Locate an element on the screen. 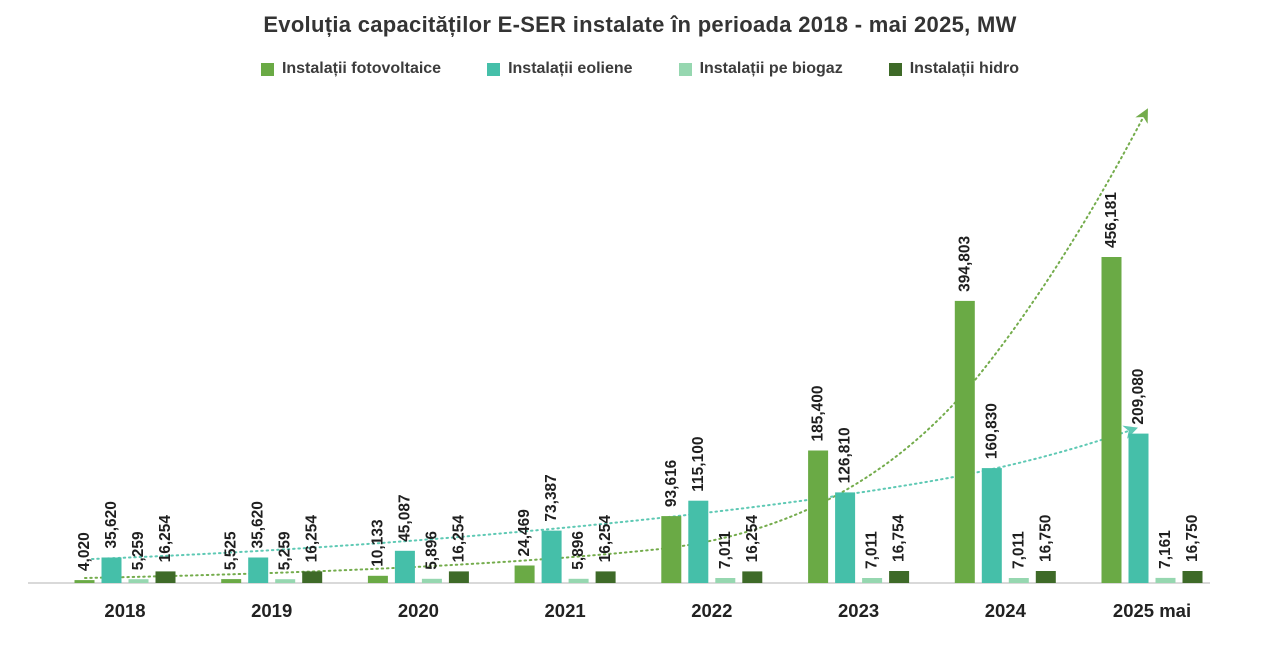 The width and height of the screenshot is (1280, 652). legend-label-biogaz: Instalații pe biogaz is located at coordinates (771, 68).